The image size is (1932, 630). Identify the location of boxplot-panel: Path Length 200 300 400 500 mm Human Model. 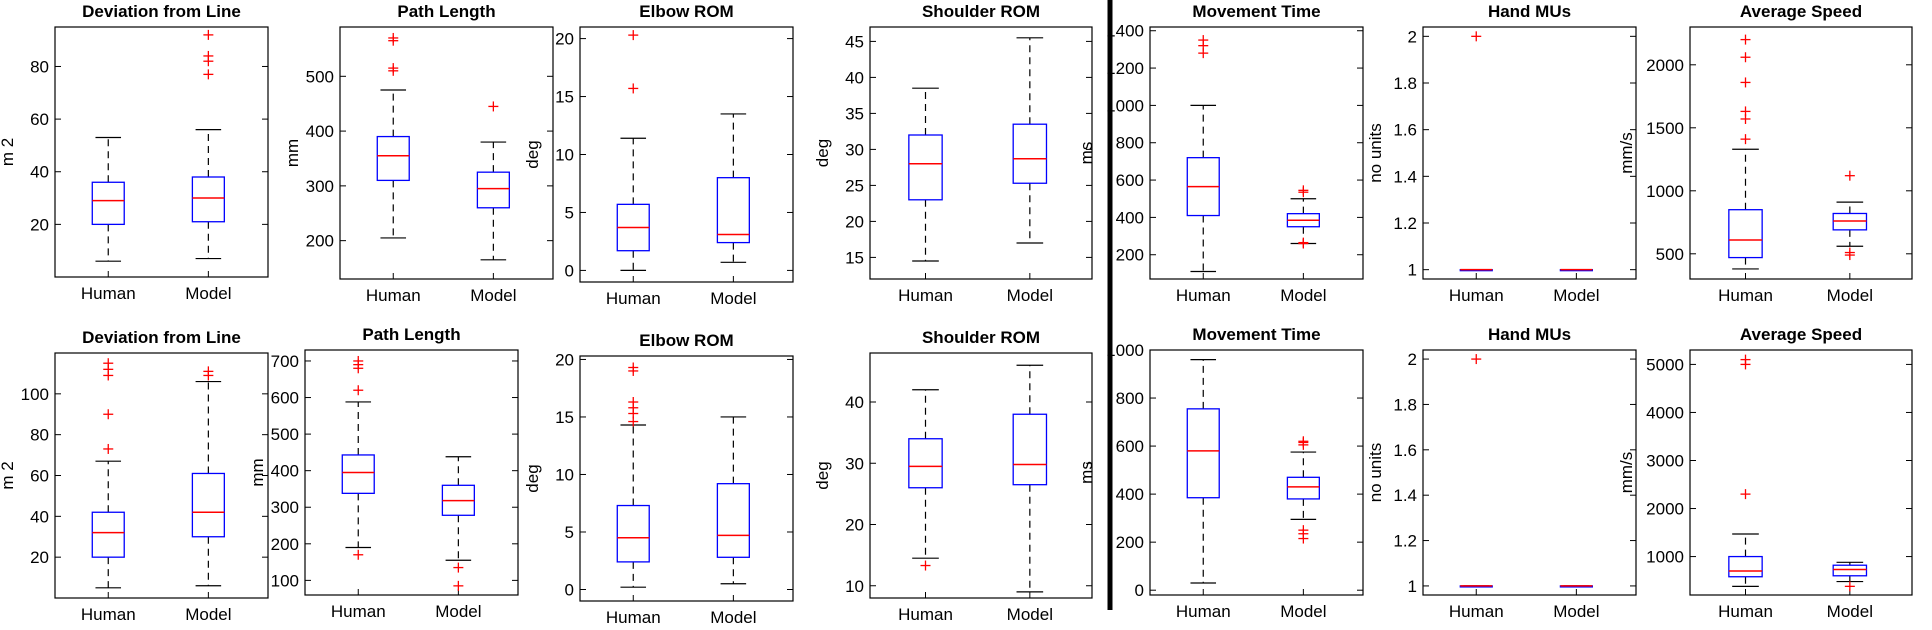
(418, 153).